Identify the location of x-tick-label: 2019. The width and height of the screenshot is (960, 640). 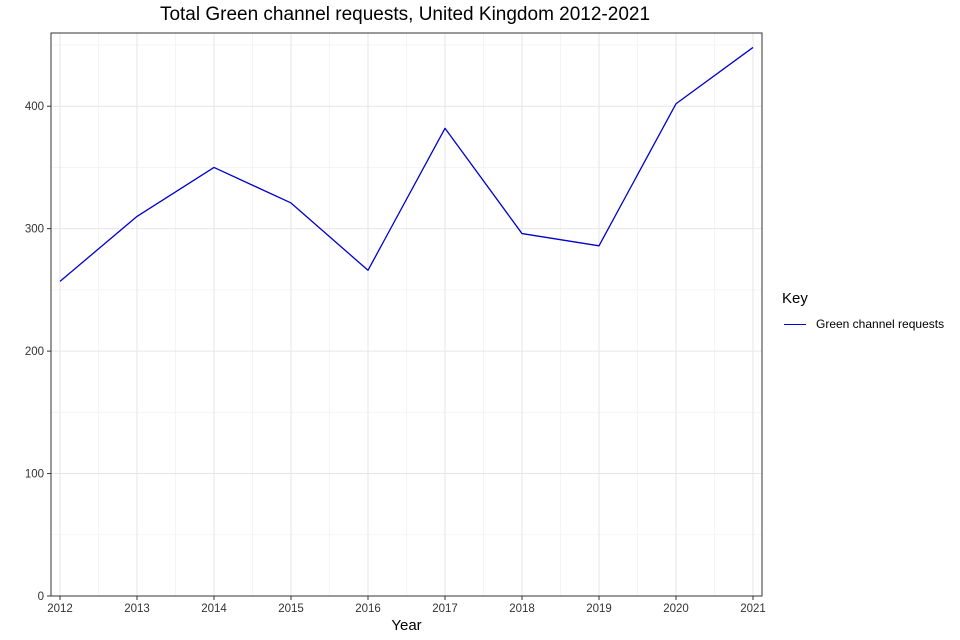
(599, 609).